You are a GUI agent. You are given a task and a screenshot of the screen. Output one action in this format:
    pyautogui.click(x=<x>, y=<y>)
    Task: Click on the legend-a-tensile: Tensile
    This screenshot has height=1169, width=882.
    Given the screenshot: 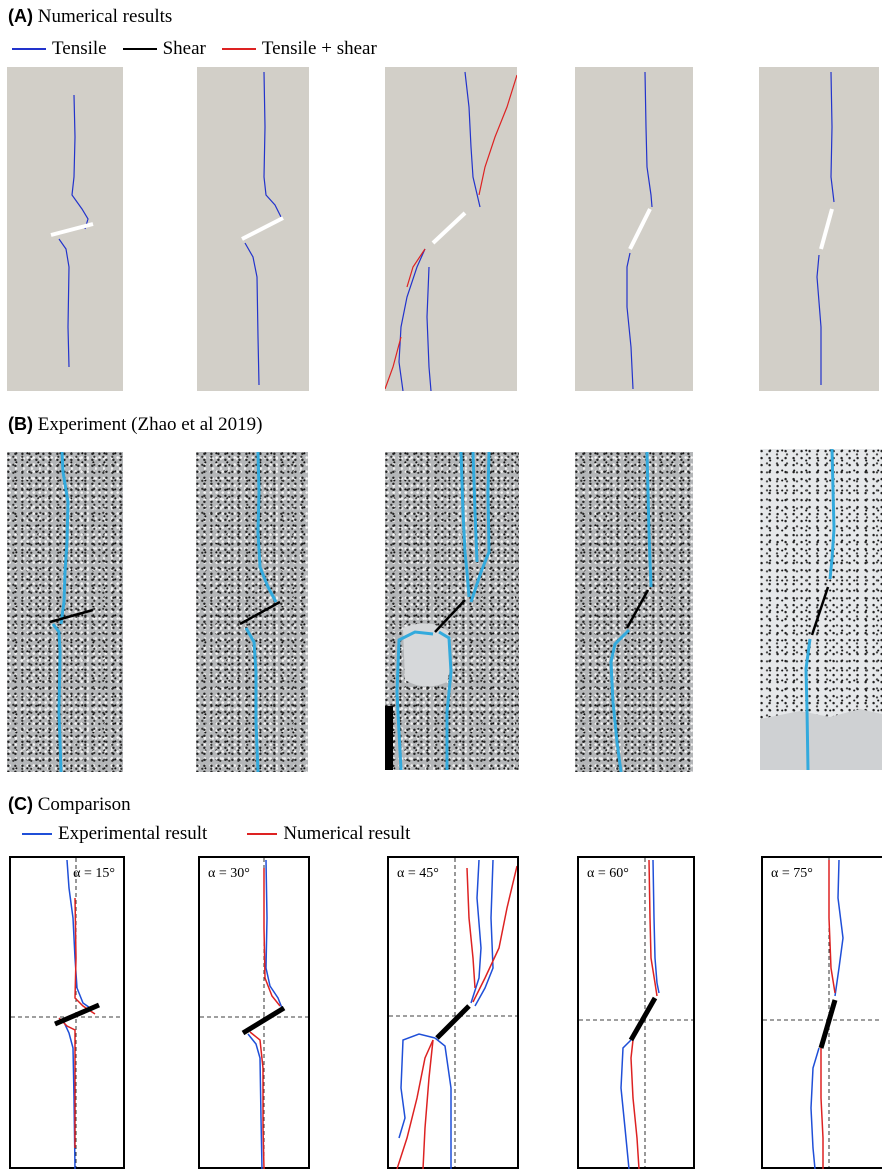 What is the action you would take?
    pyautogui.click(x=59, y=49)
    